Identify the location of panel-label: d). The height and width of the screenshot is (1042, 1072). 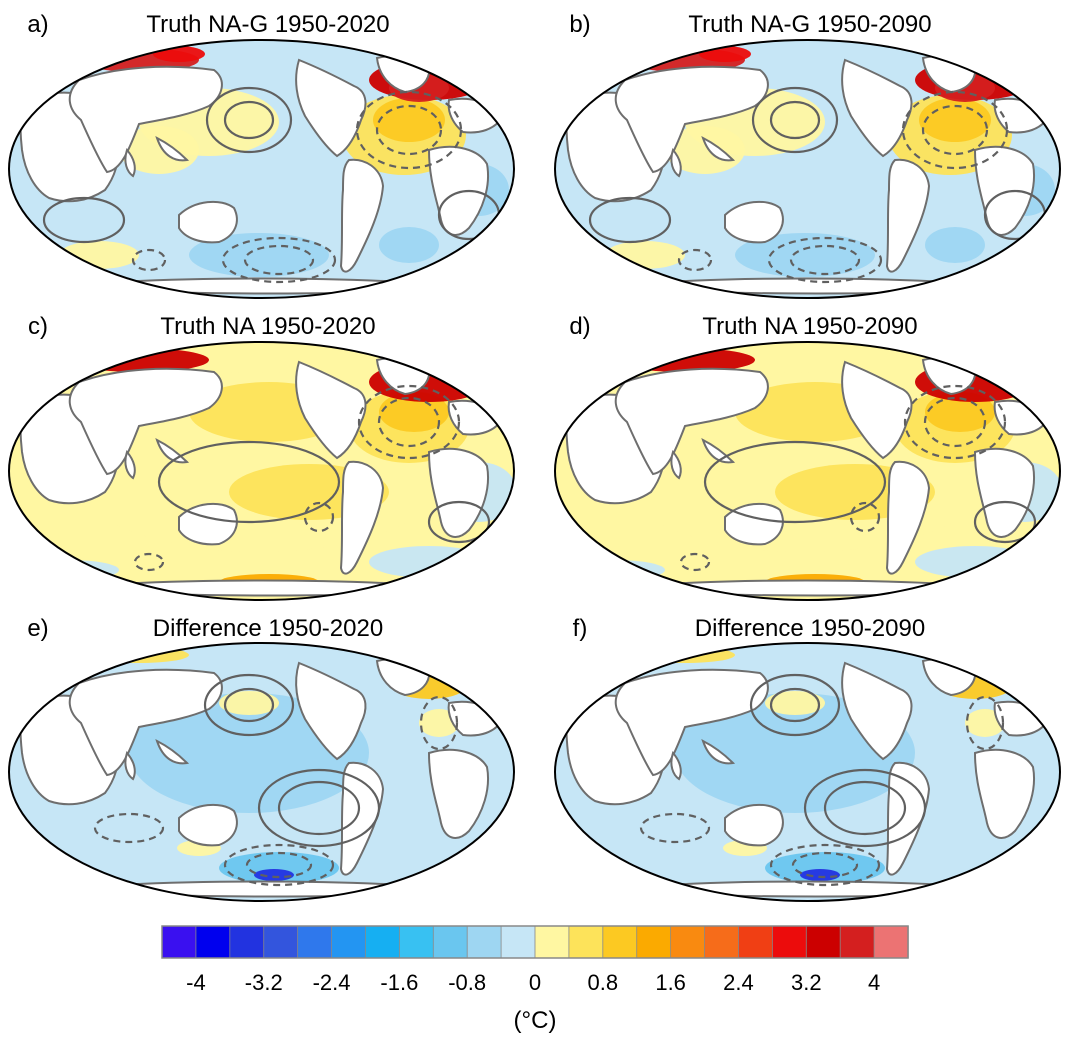
(579, 326).